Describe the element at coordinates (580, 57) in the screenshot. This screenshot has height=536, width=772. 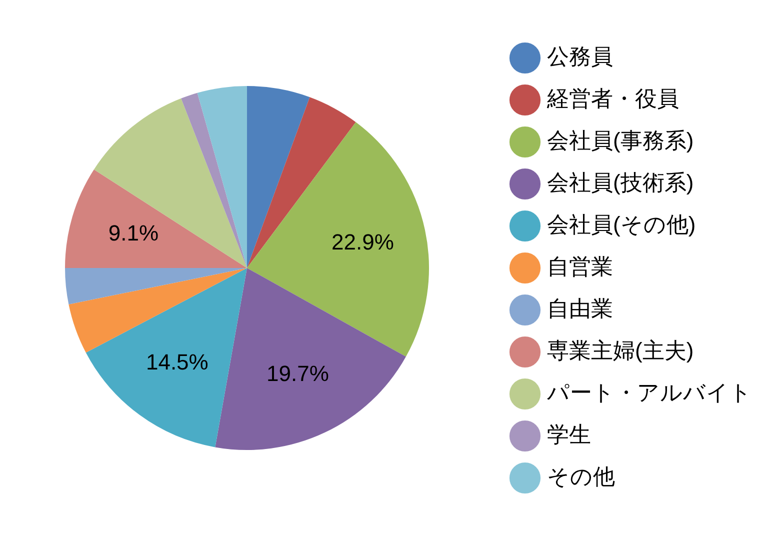
I see `legend-label: 公務員` at that location.